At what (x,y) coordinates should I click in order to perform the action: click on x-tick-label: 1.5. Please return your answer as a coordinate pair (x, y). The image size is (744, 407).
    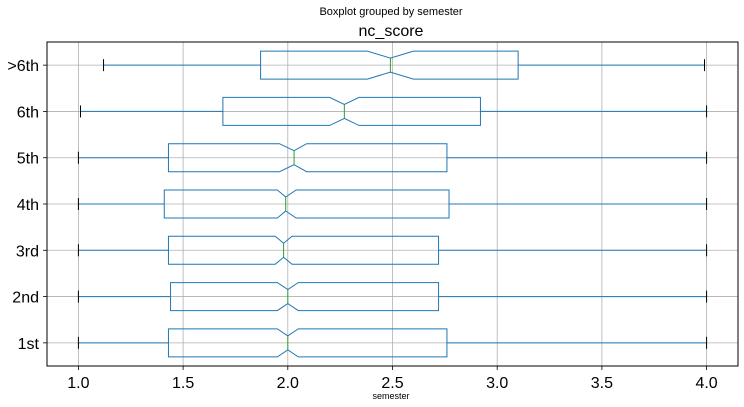
    Looking at the image, I should click on (183, 383).